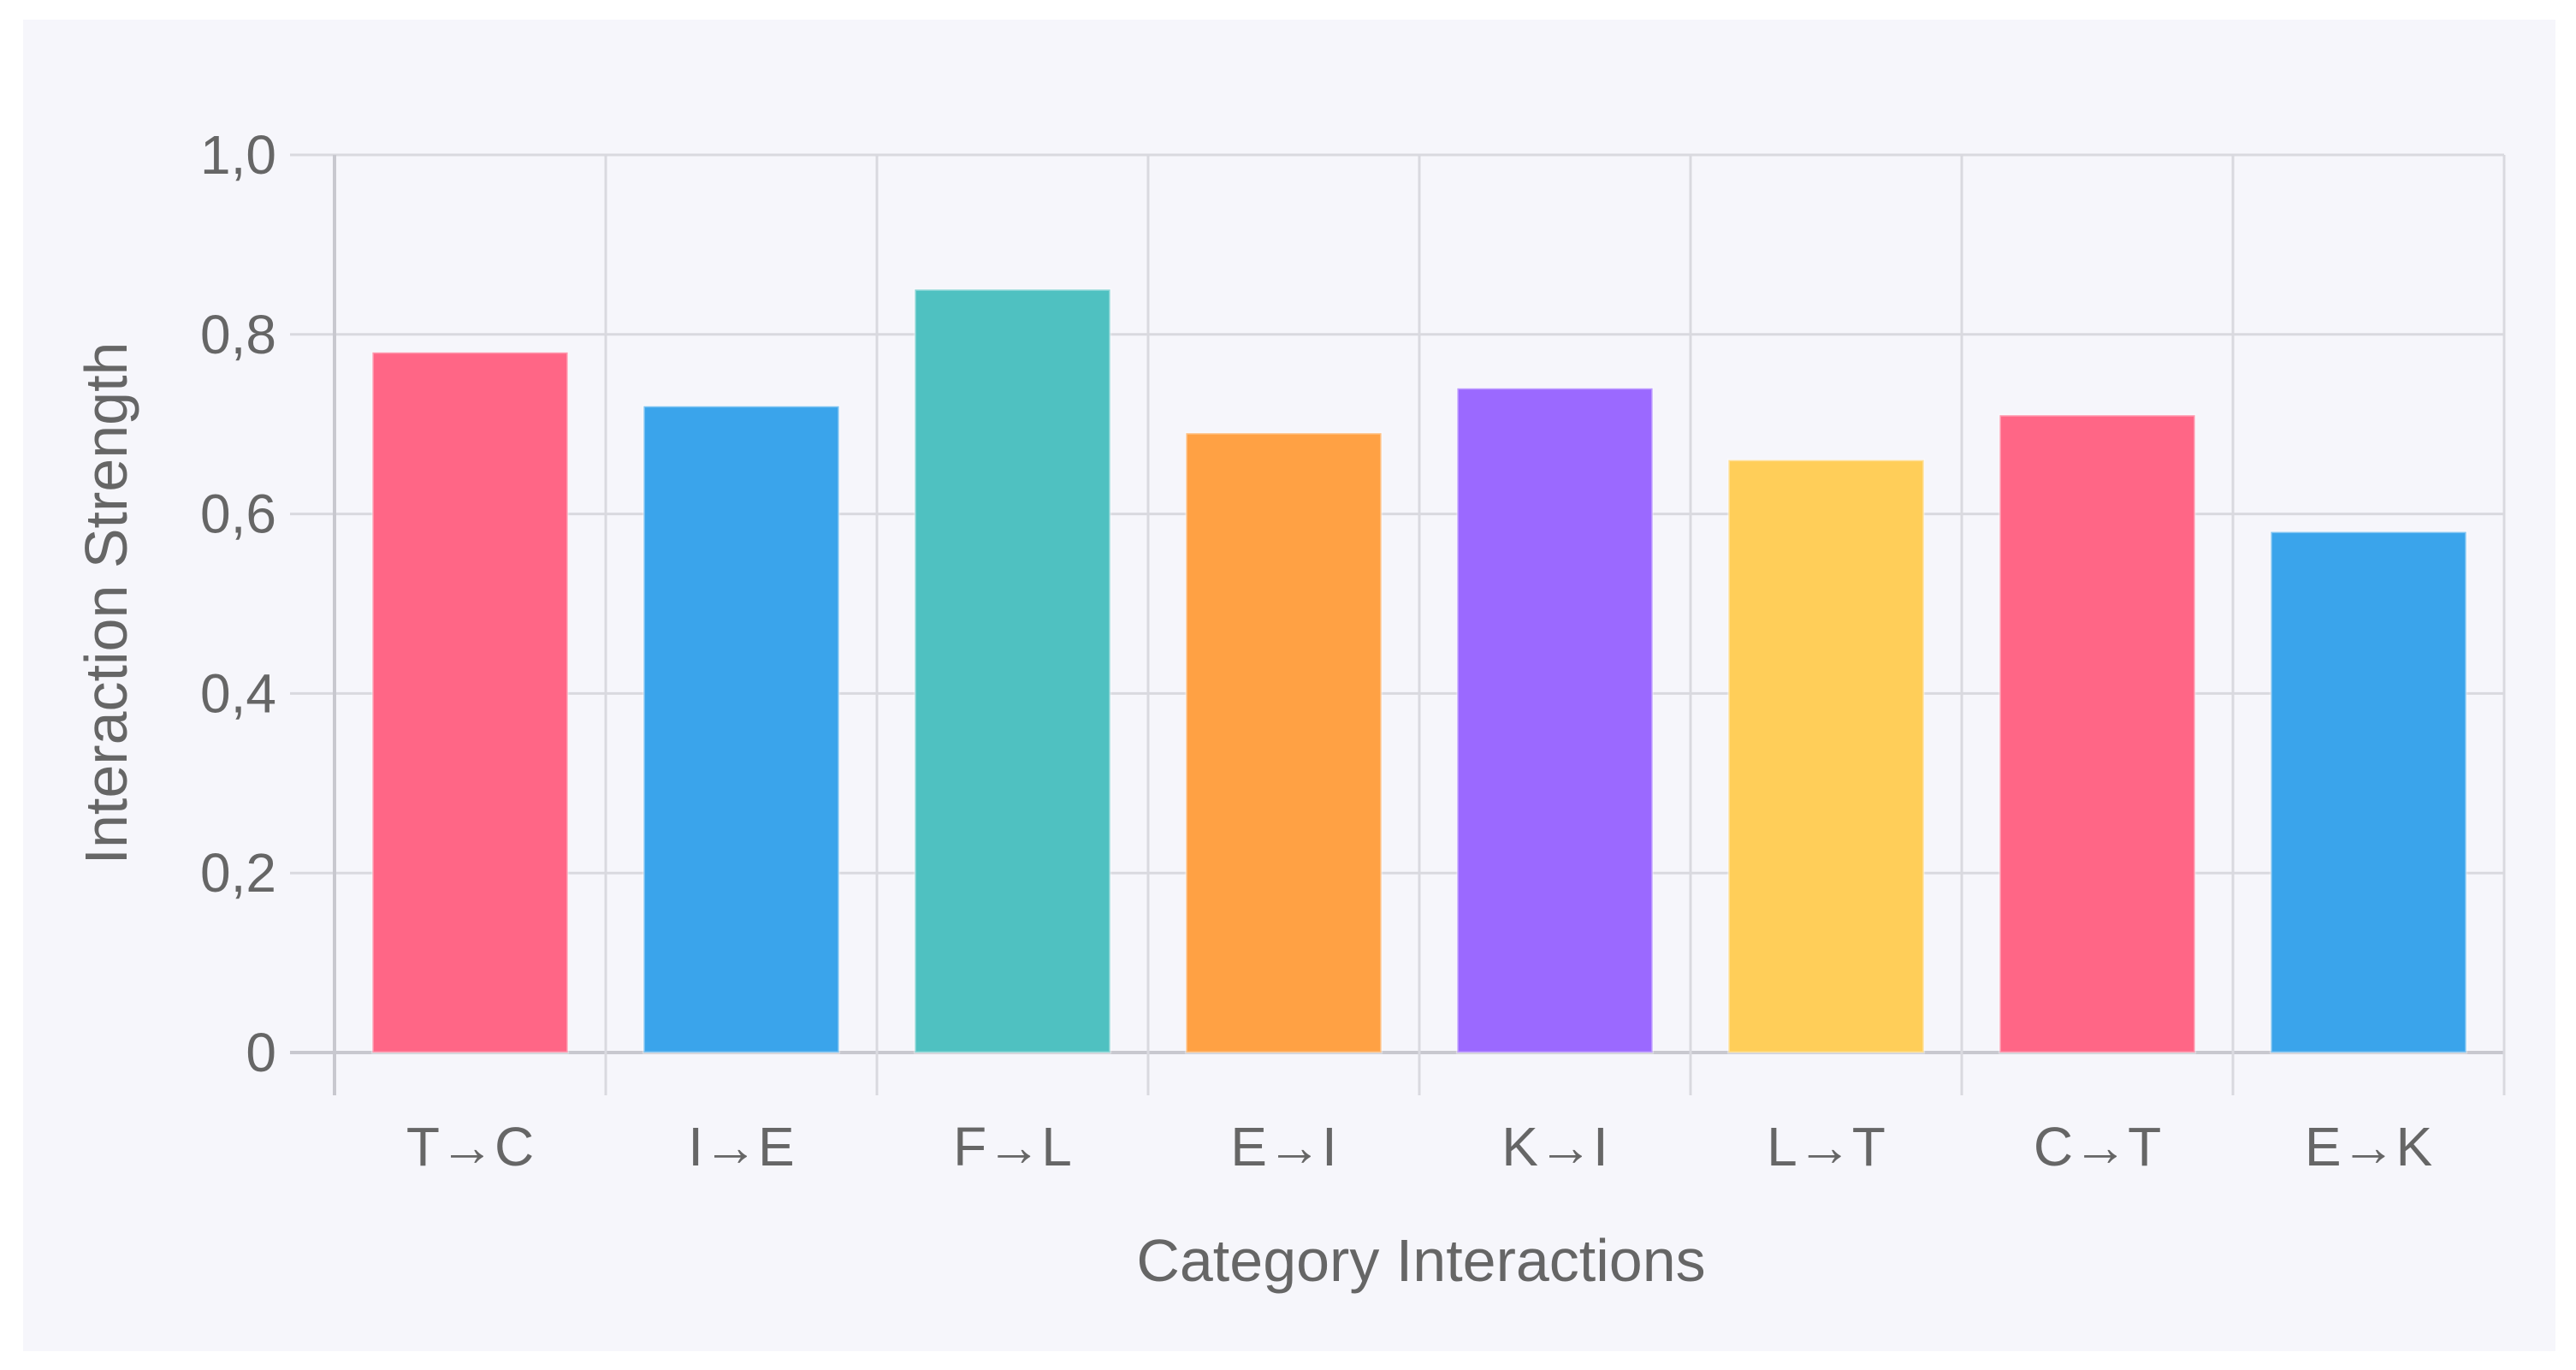 The width and height of the screenshot is (2576, 1370). Describe the element at coordinates (238, 873) in the screenshot. I see `y-tick-label: 0,2` at that location.